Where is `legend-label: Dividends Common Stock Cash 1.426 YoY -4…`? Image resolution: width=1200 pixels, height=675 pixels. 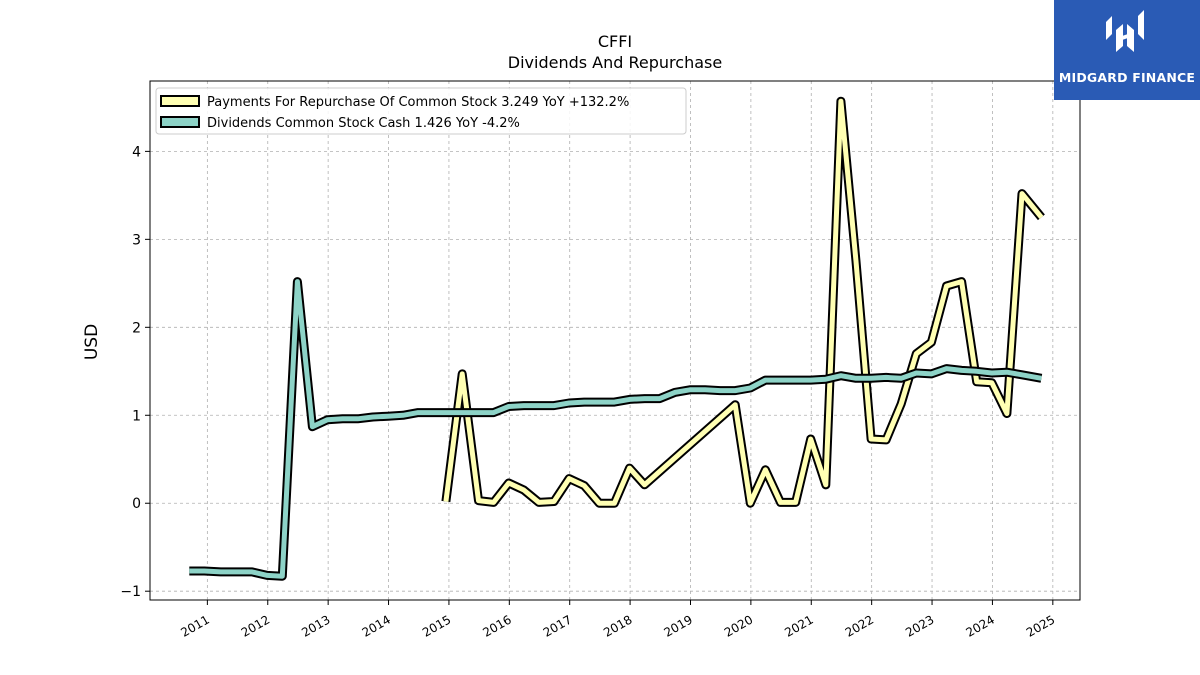 legend-label: Dividends Common Stock Cash 1.426 YoY -4… is located at coordinates (363, 123).